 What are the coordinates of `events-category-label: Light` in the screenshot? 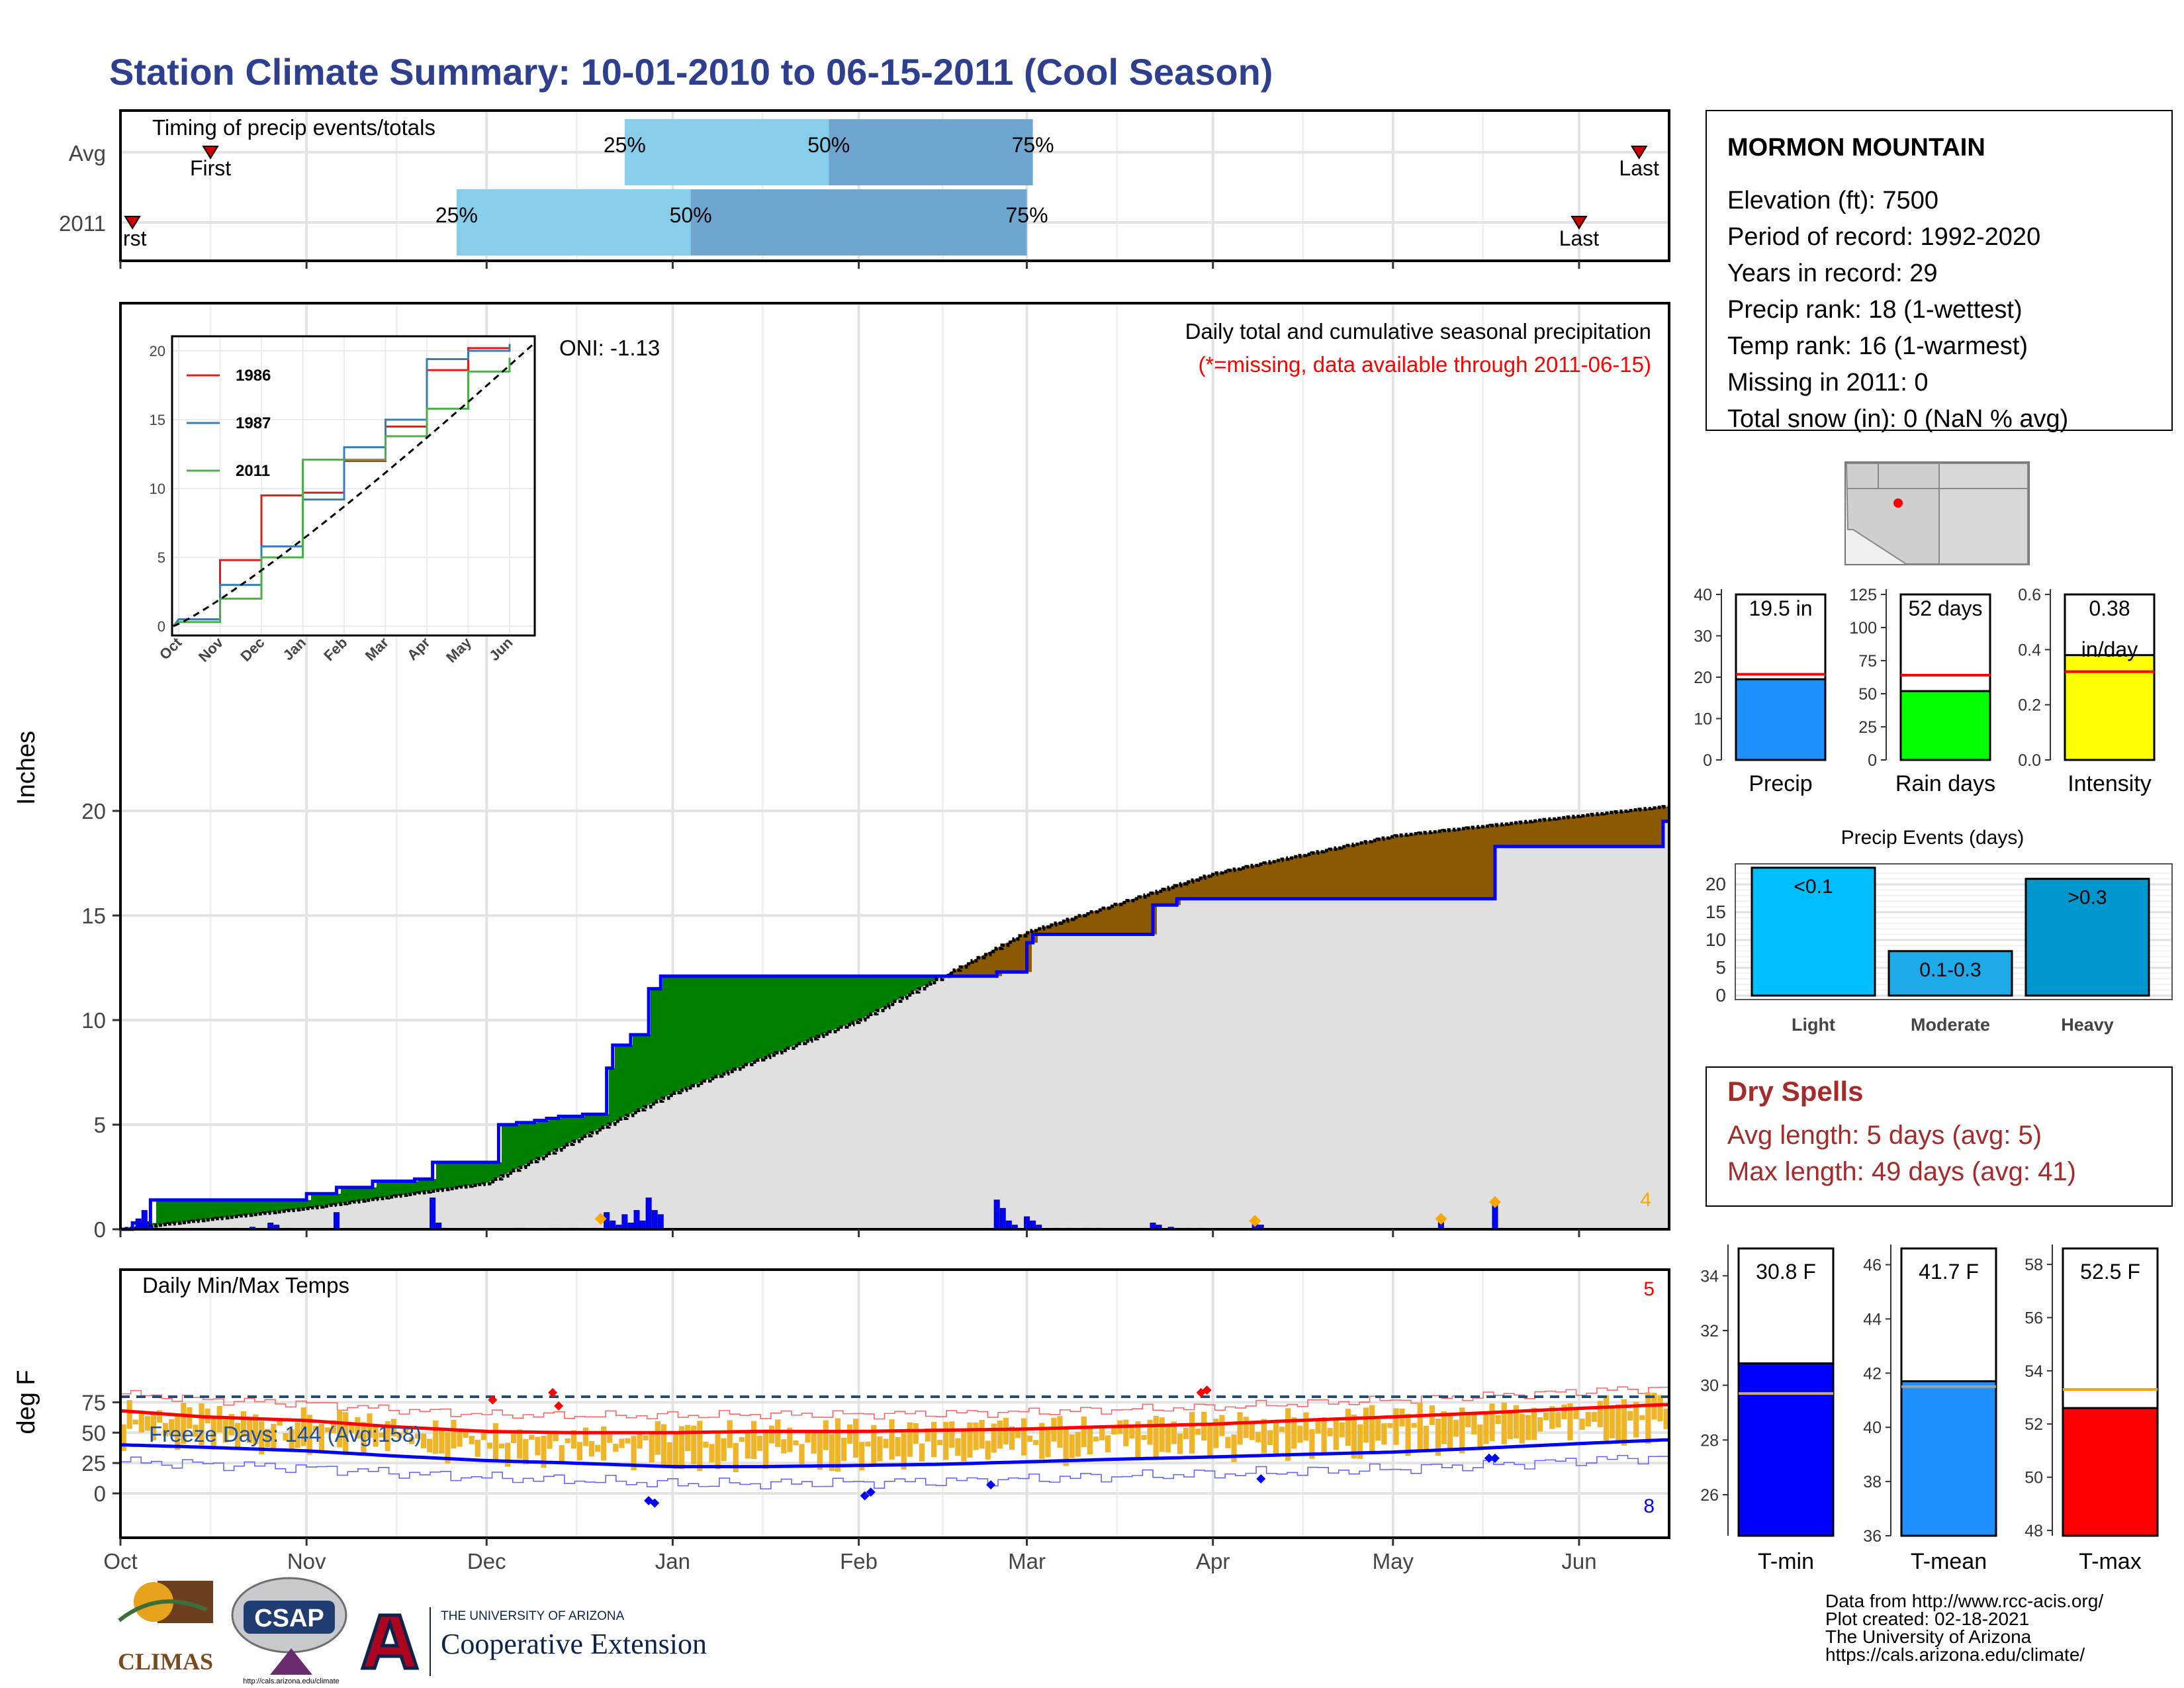 It's located at (1814, 1025).